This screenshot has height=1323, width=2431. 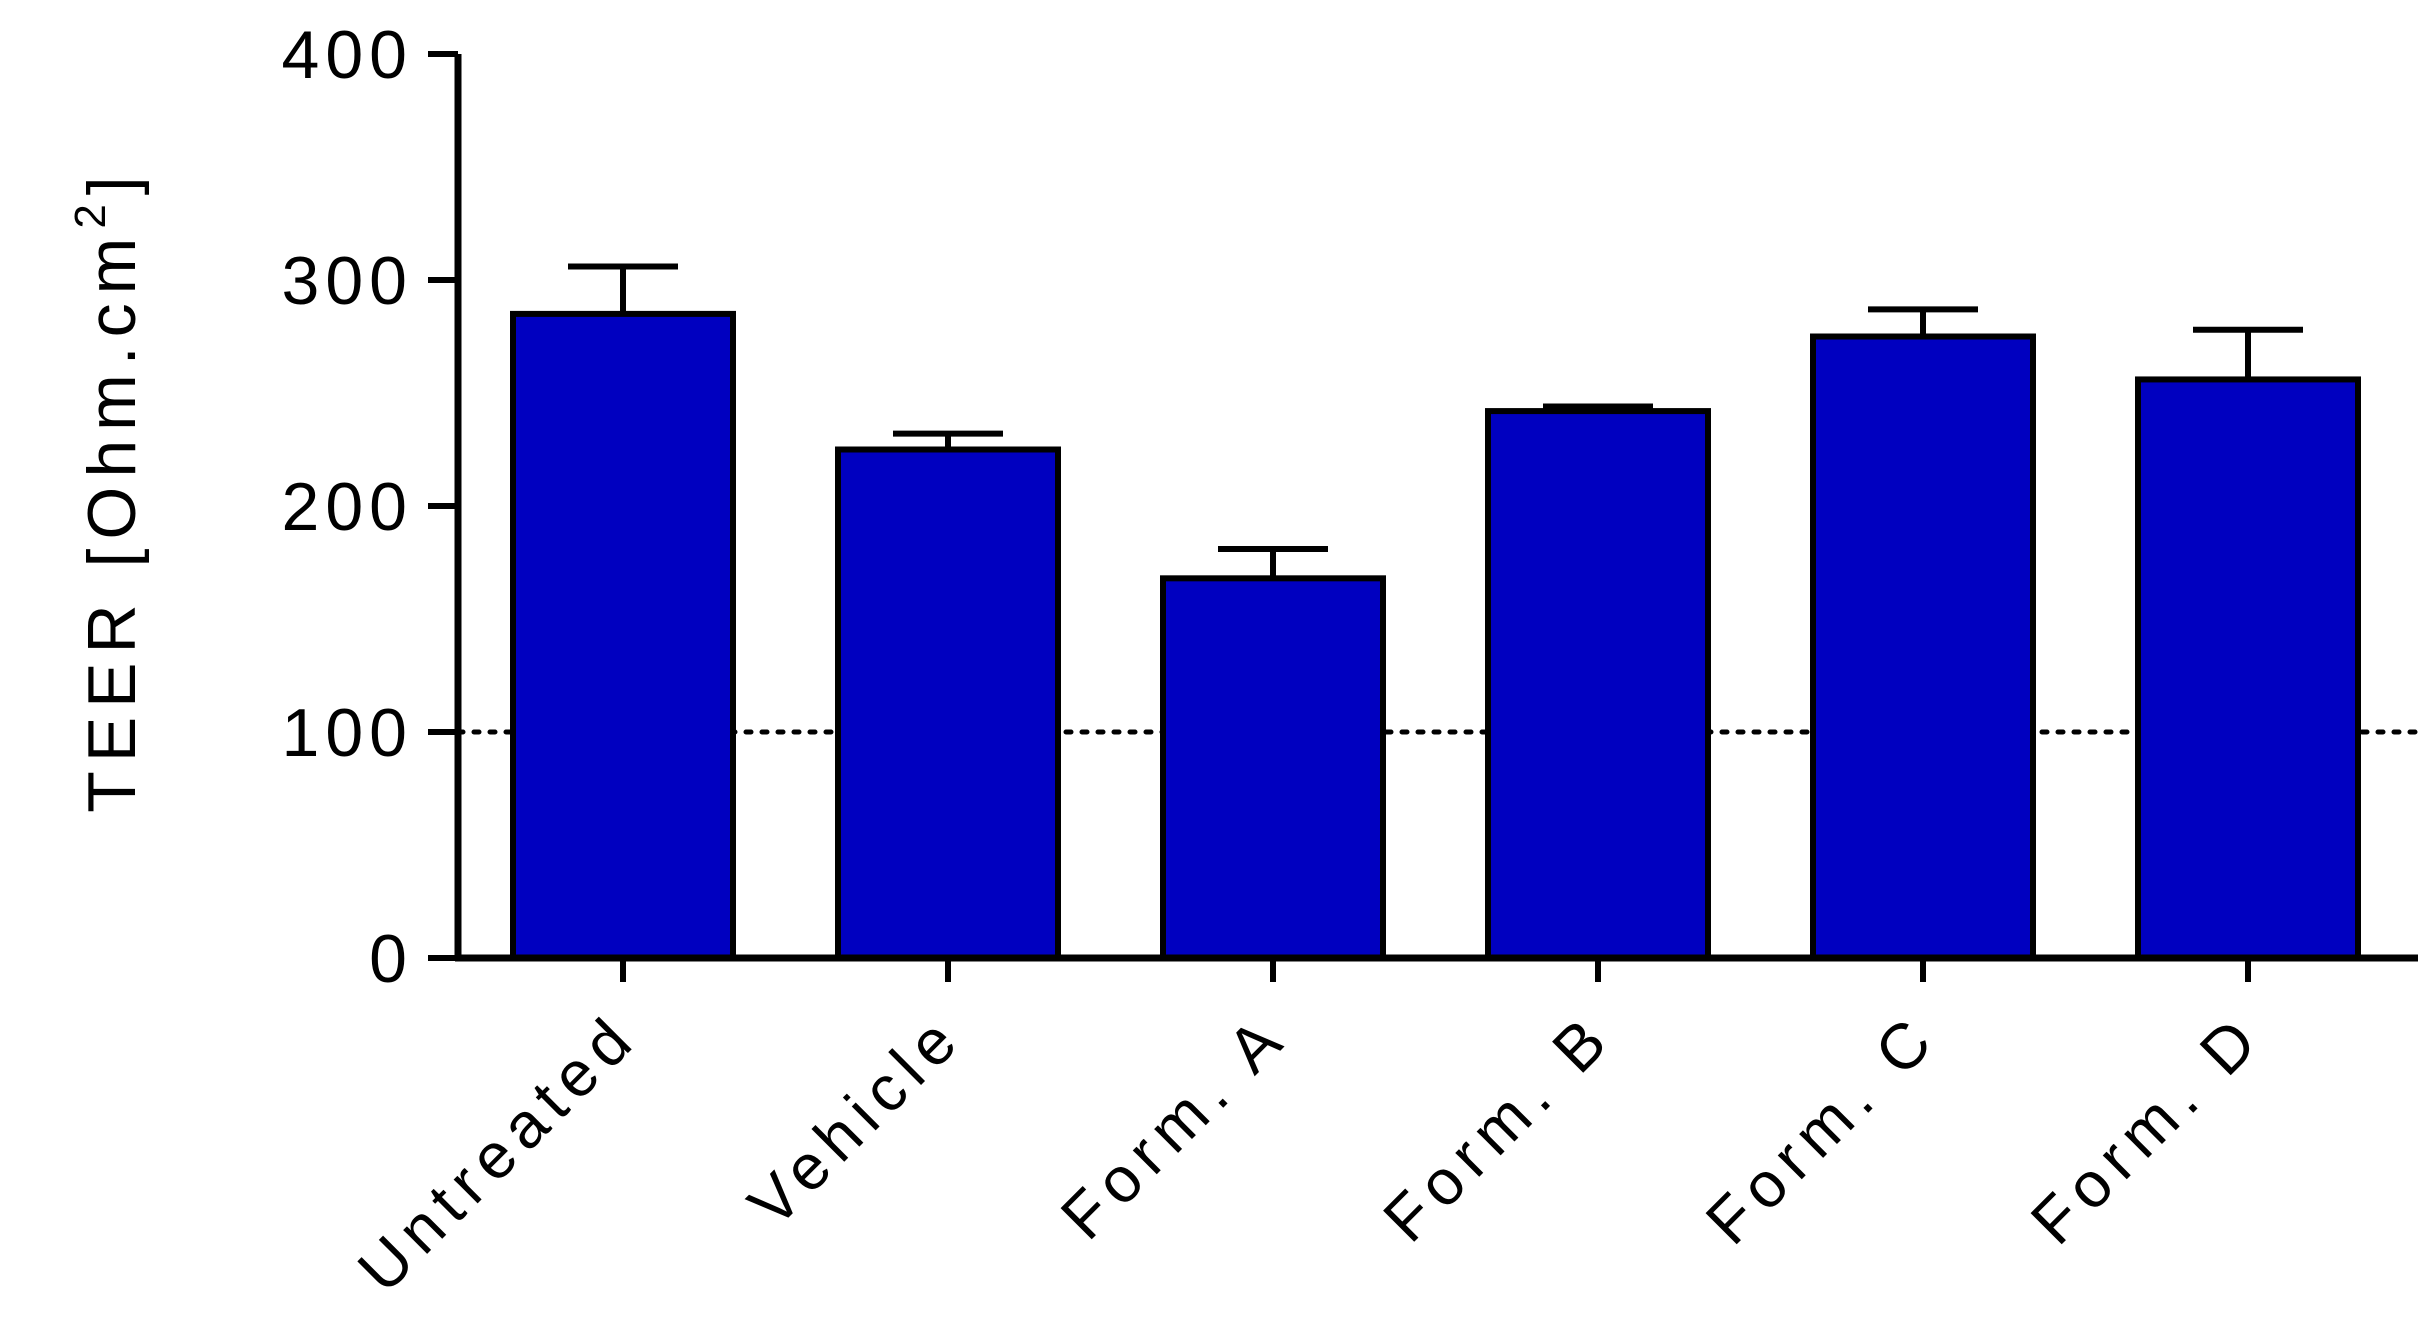 What do you see at coordinates (347, 55) in the screenshot?
I see `y-tick-label: 400` at bounding box center [347, 55].